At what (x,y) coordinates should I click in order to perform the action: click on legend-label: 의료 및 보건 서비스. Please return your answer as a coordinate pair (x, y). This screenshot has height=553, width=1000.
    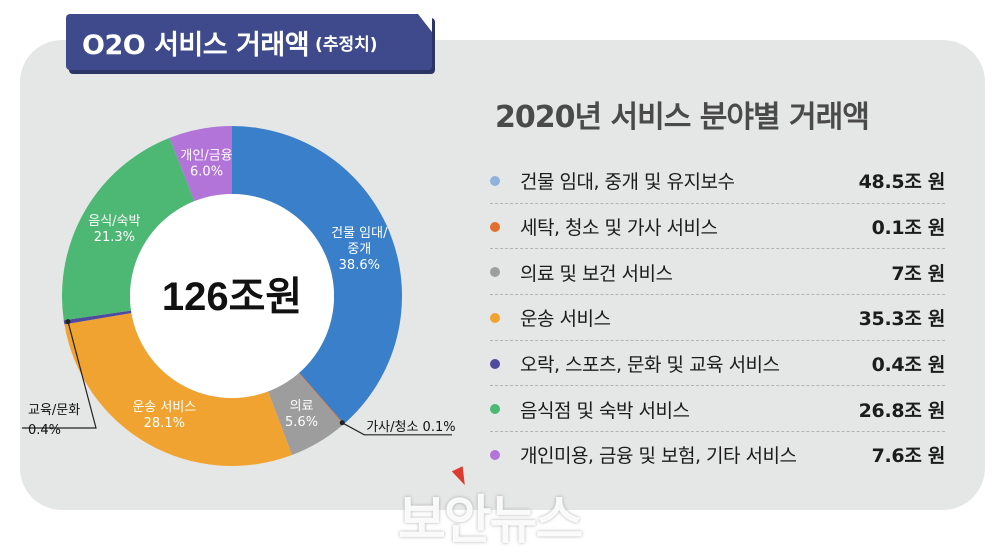
    Looking at the image, I should click on (596, 273).